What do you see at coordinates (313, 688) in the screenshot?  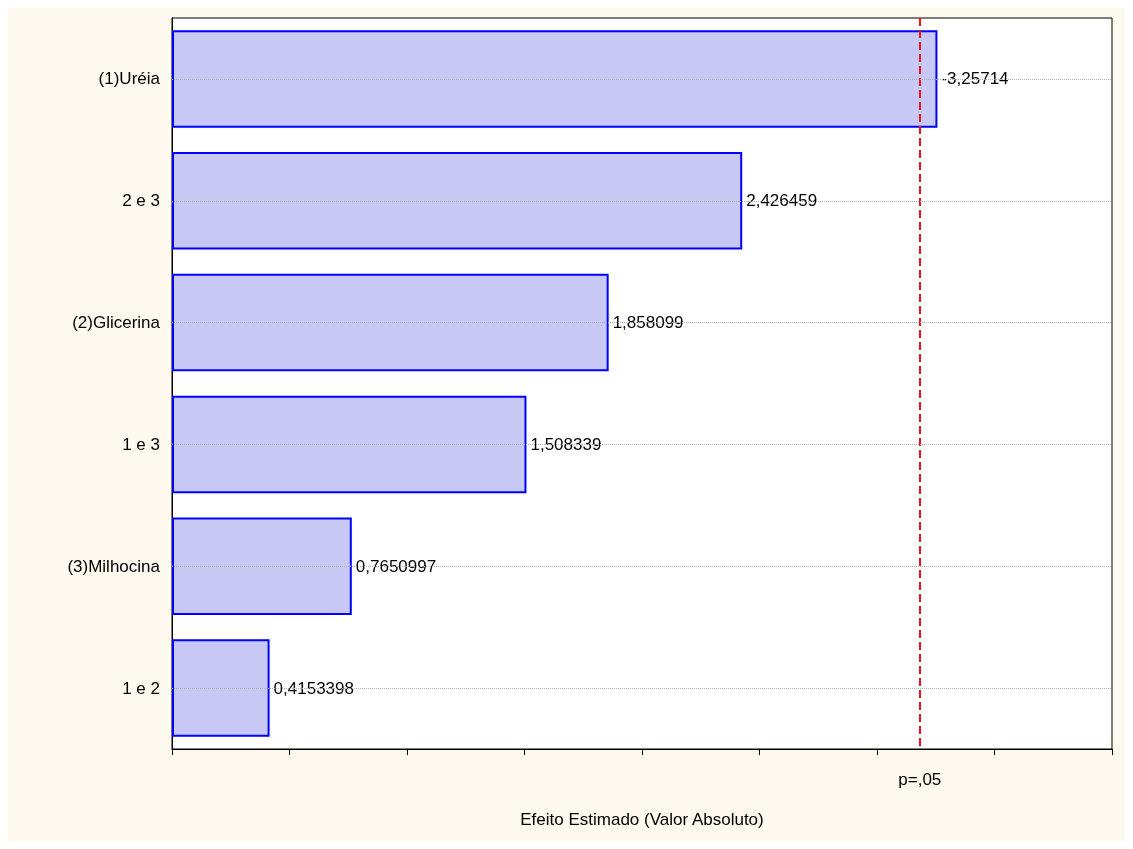 I see `data-label: 0,4153398` at bounding box center [313, 688].